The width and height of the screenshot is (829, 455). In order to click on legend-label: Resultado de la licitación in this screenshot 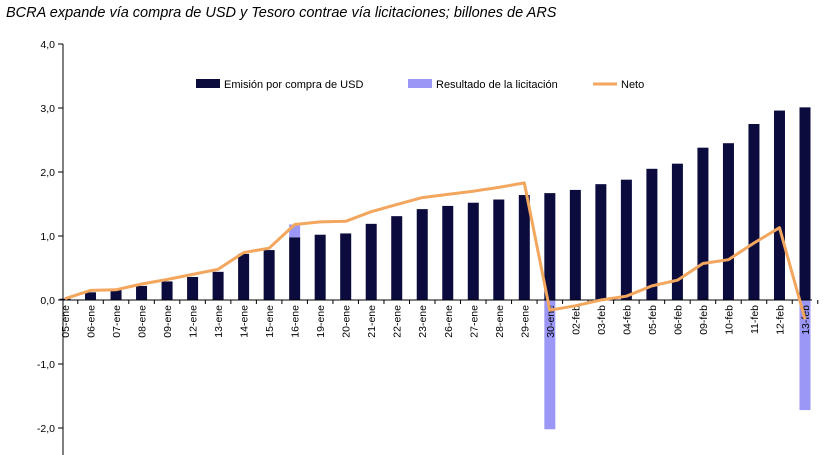, I will do `click(497, 85)`.